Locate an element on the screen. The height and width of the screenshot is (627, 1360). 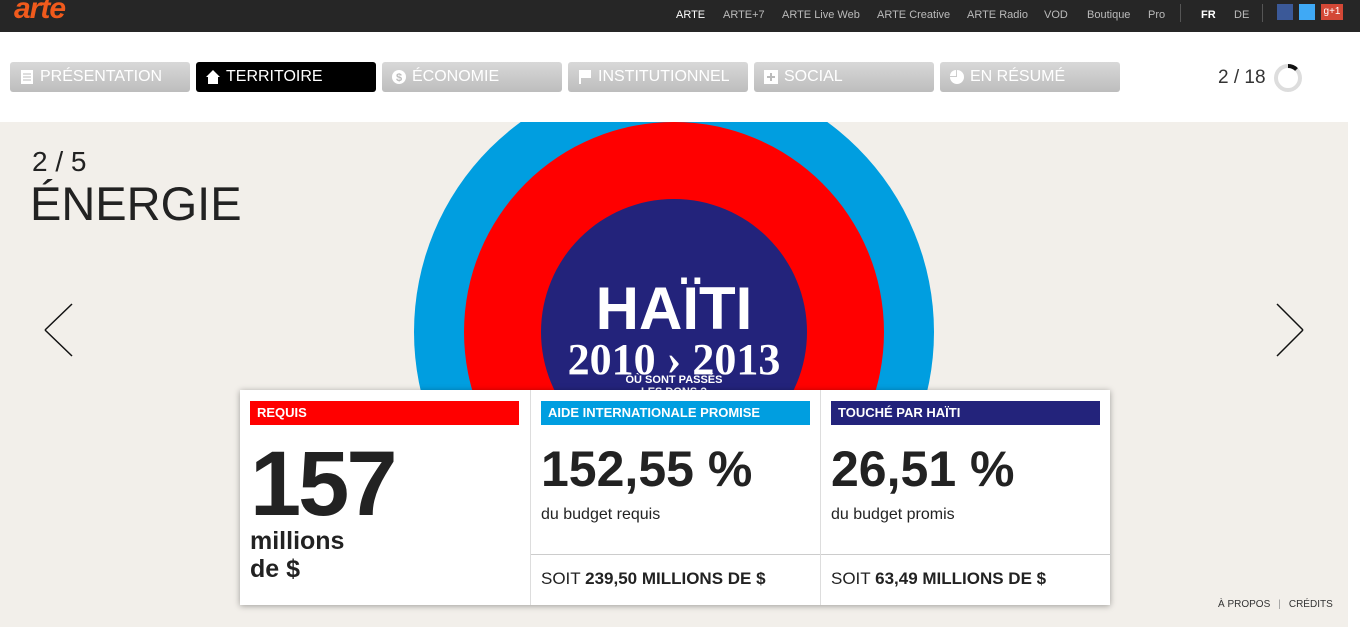
arrow-next is located at coordinates (1290, 330).